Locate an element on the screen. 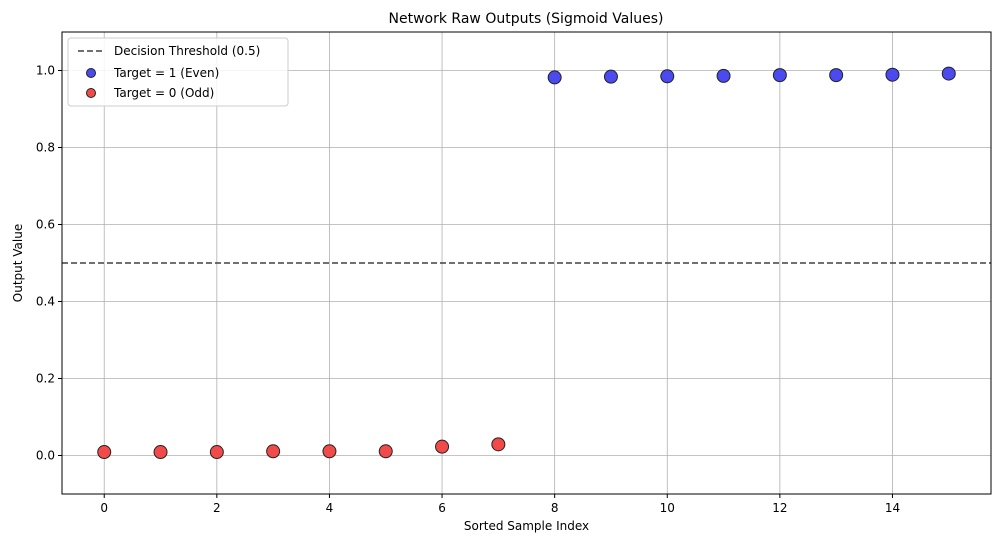 This screenshot has height=547, width=1001. x-tick-label: 14 is located at coordinates (892, 508).